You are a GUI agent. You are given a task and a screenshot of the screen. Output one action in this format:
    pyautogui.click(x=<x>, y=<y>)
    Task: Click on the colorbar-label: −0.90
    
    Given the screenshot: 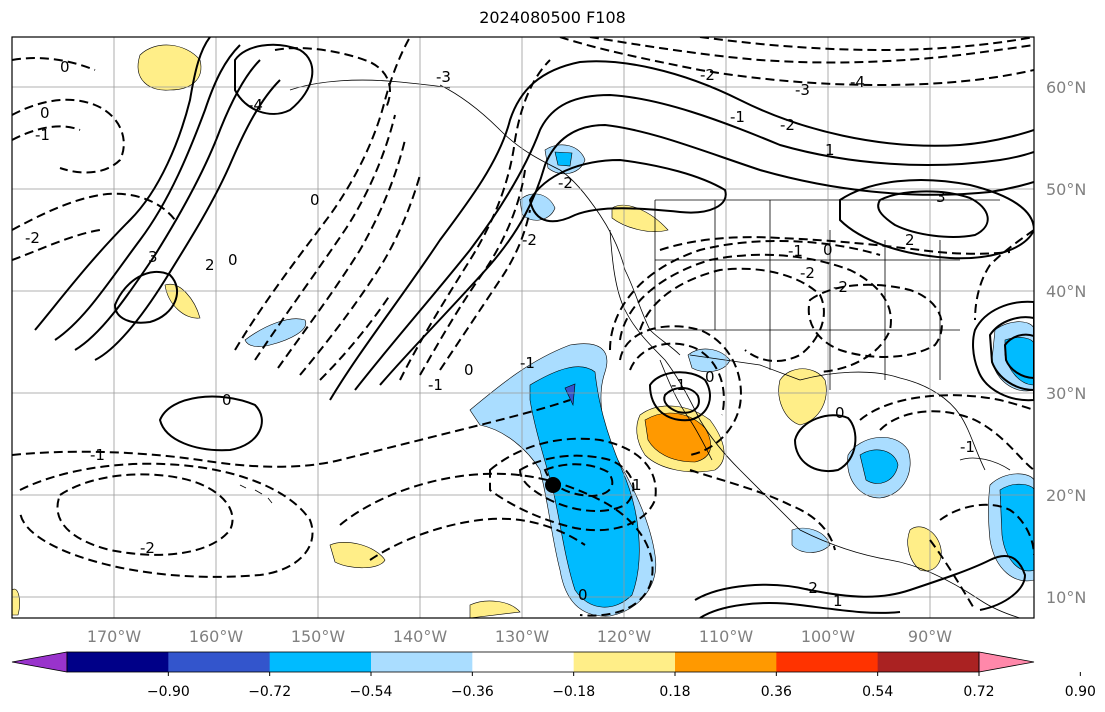 What is the action you would take?
    pyautogui.click(x=168, y=692)
    